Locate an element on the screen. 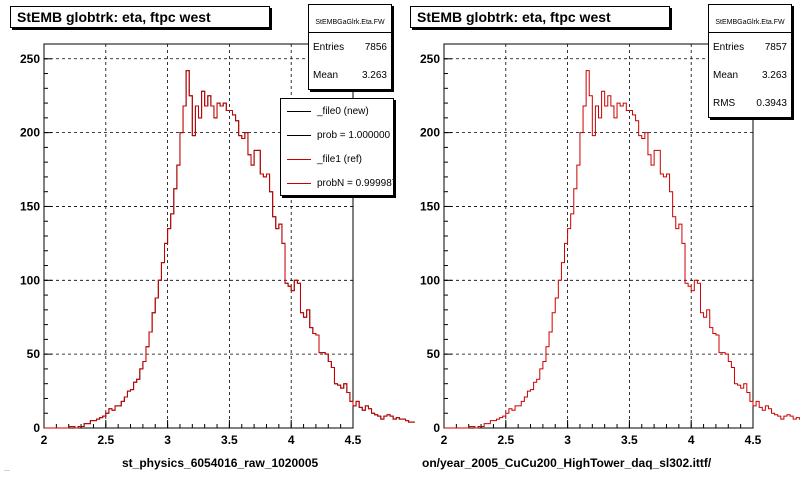  legend-entry: probN = 0.999987 is located at coordinates (337, 183).